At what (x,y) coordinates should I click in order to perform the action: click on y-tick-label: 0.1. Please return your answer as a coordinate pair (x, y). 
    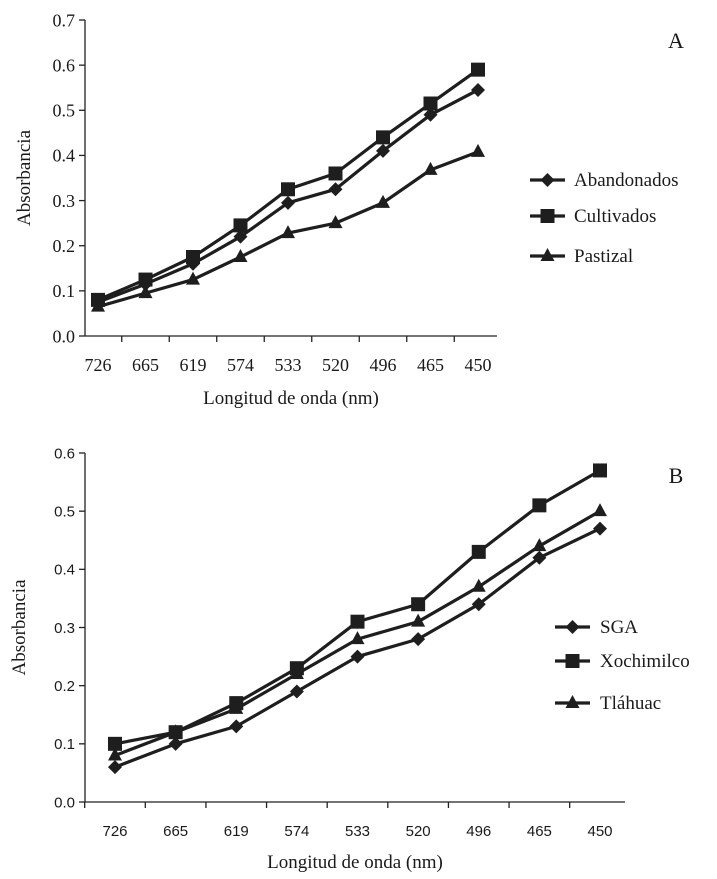
    Looking at the image, I should click on (64, 291).